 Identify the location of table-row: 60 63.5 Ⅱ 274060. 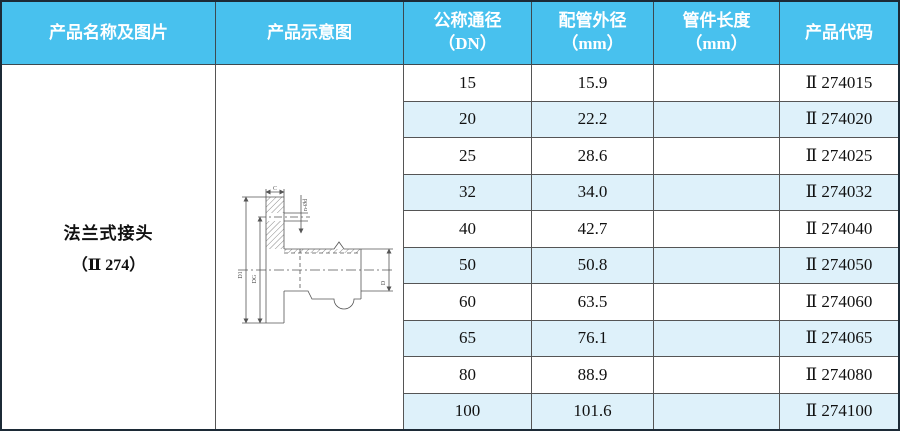
(651, 302).